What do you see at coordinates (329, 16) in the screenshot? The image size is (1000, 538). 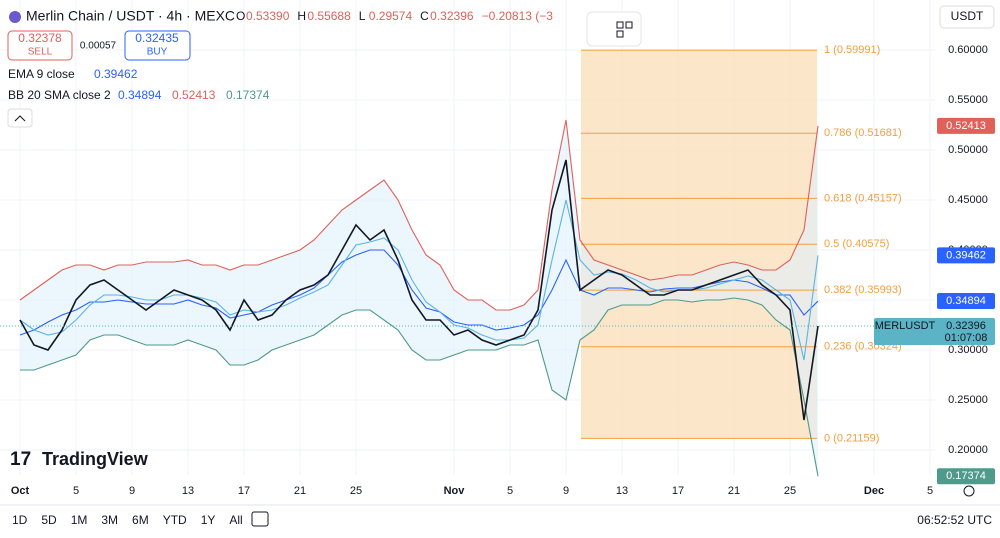 I see `ohlc-value: 0.55688` at bounding box center [329, 16].